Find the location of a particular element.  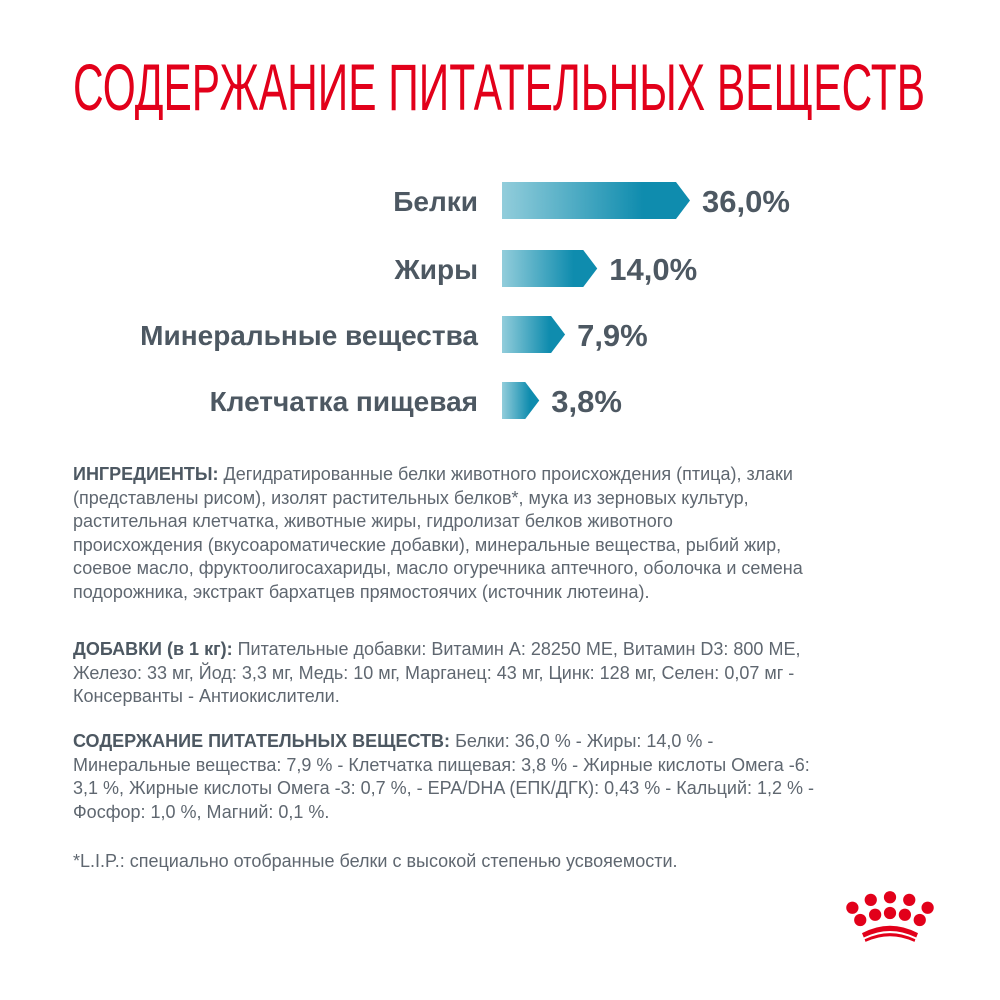

text-content: Фосфор: 1,0 %, Магний: 0,1 %. is located at coordinates (201, 811).